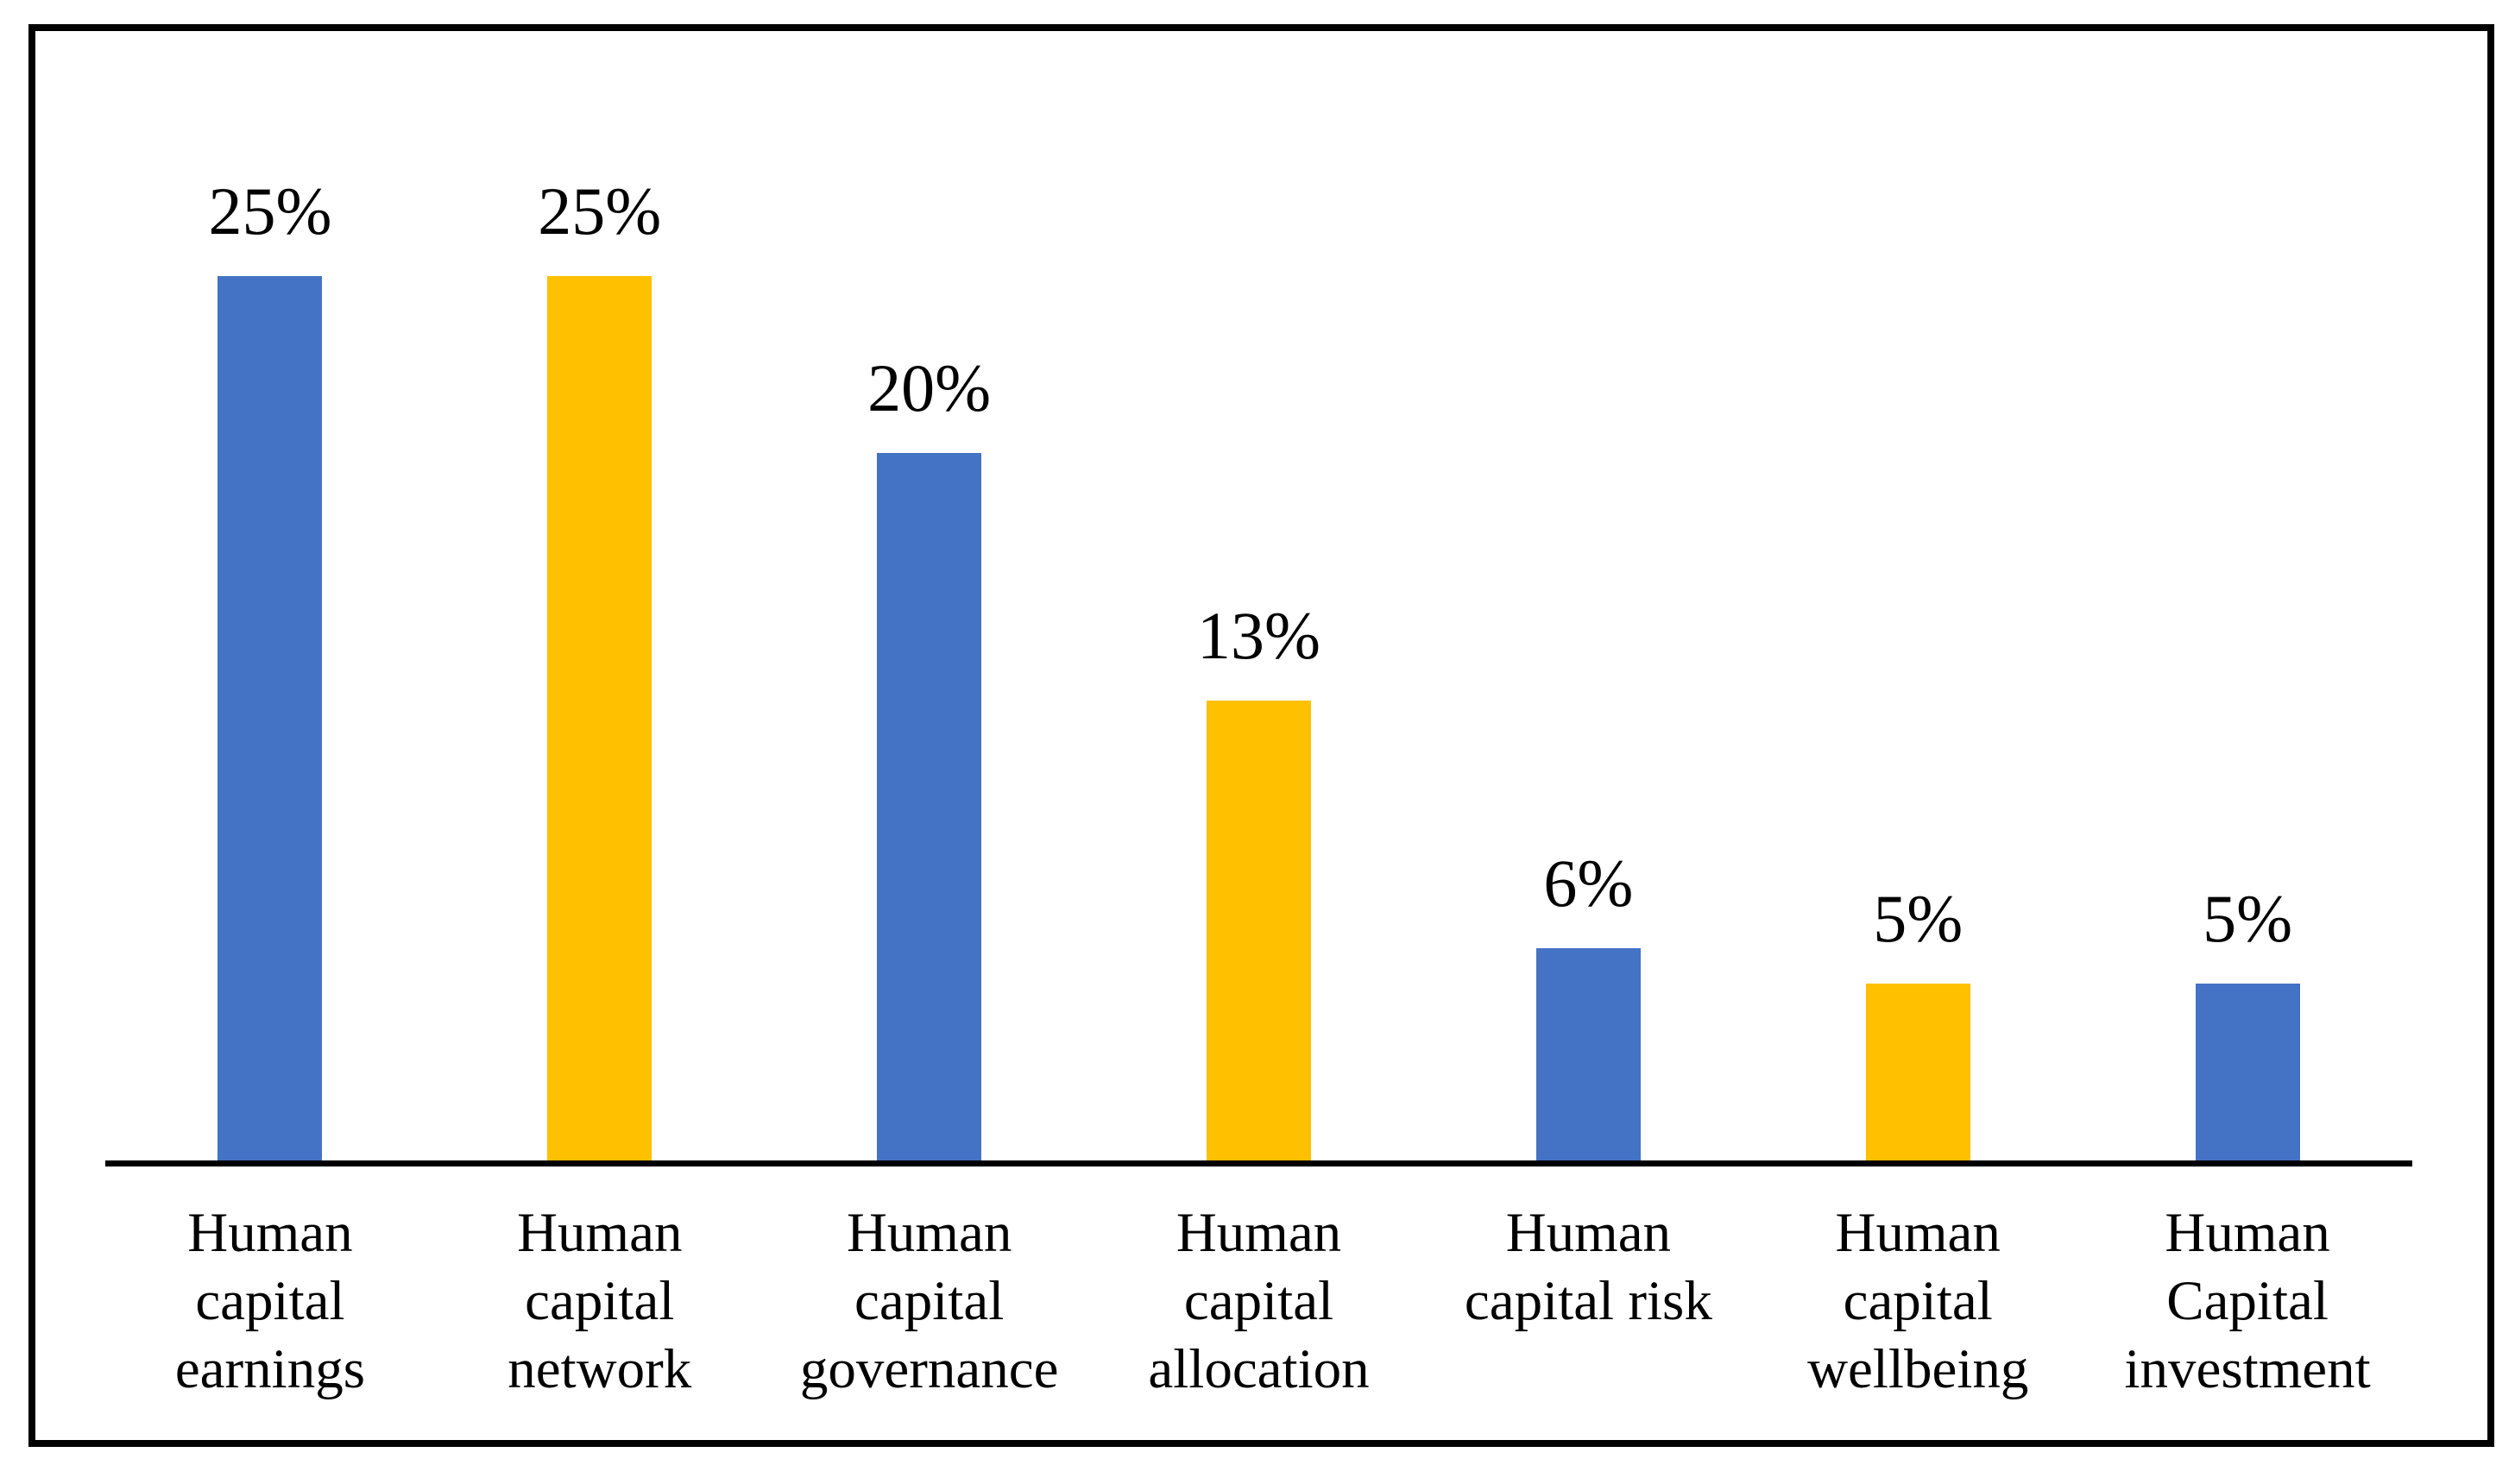 This screenshot has height=1484, width=2515. What do you see at coordinates (1588, 883) in the screenshot?
I see `bar-value-label: 6%` at bounding box center [1588, 883].